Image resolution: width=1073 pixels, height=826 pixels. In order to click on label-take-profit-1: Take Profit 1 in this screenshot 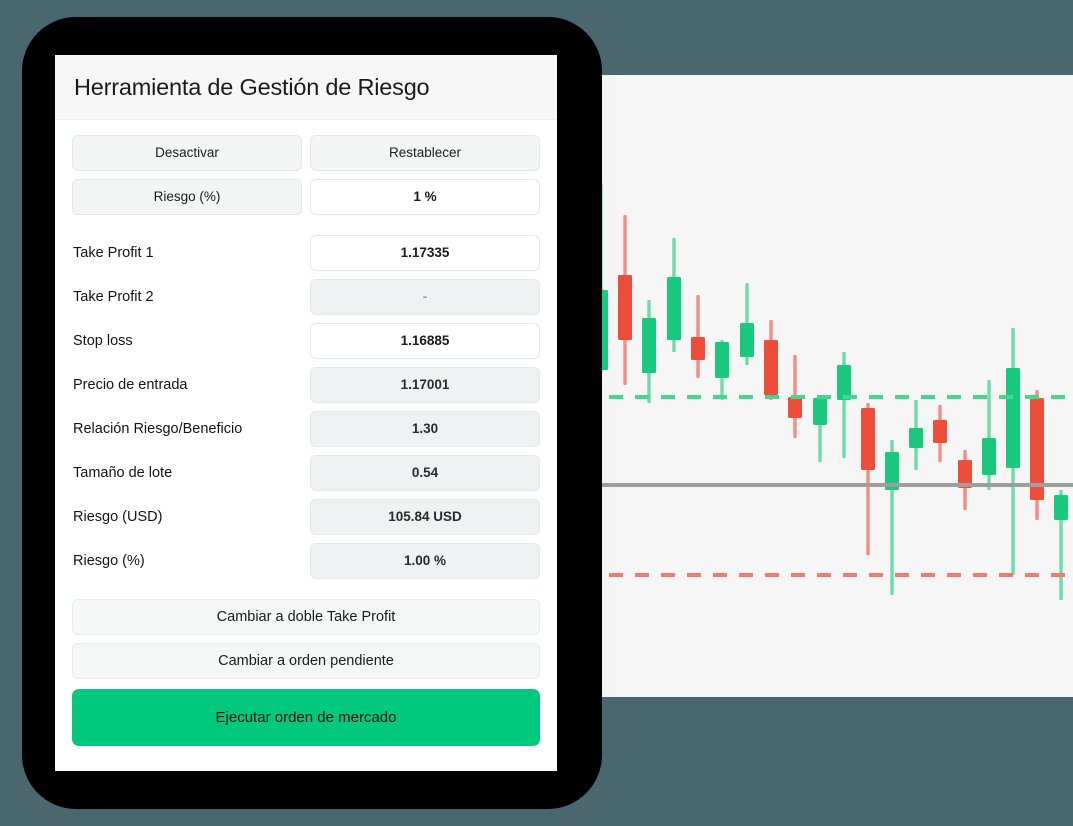, I will do `click(113, 253)`.